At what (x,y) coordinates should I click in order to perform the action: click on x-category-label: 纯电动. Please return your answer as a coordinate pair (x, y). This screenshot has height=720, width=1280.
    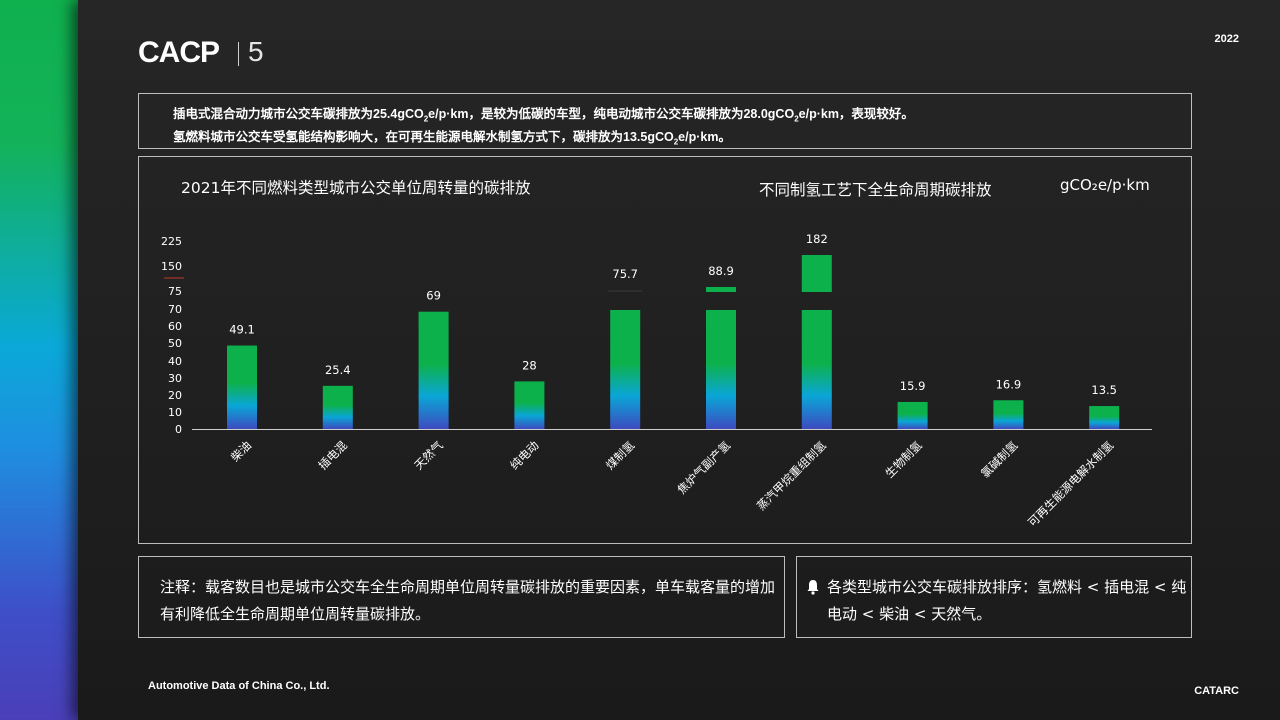
    Looking at the image, I should click on (524, 455).